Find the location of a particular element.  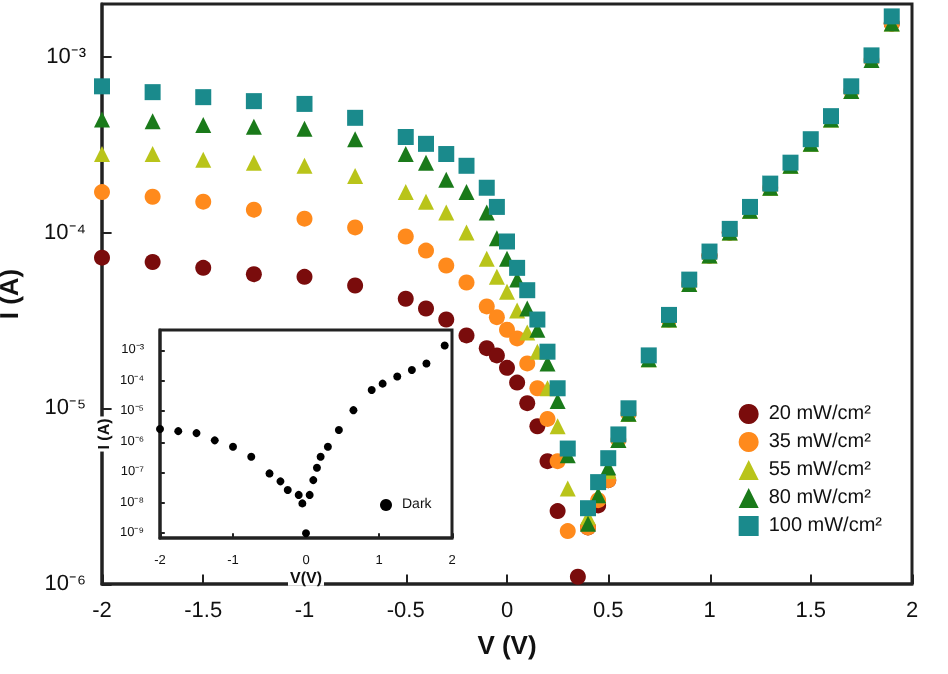

legend-label: 20 mW/cm² is located at coordinates (820, 414).